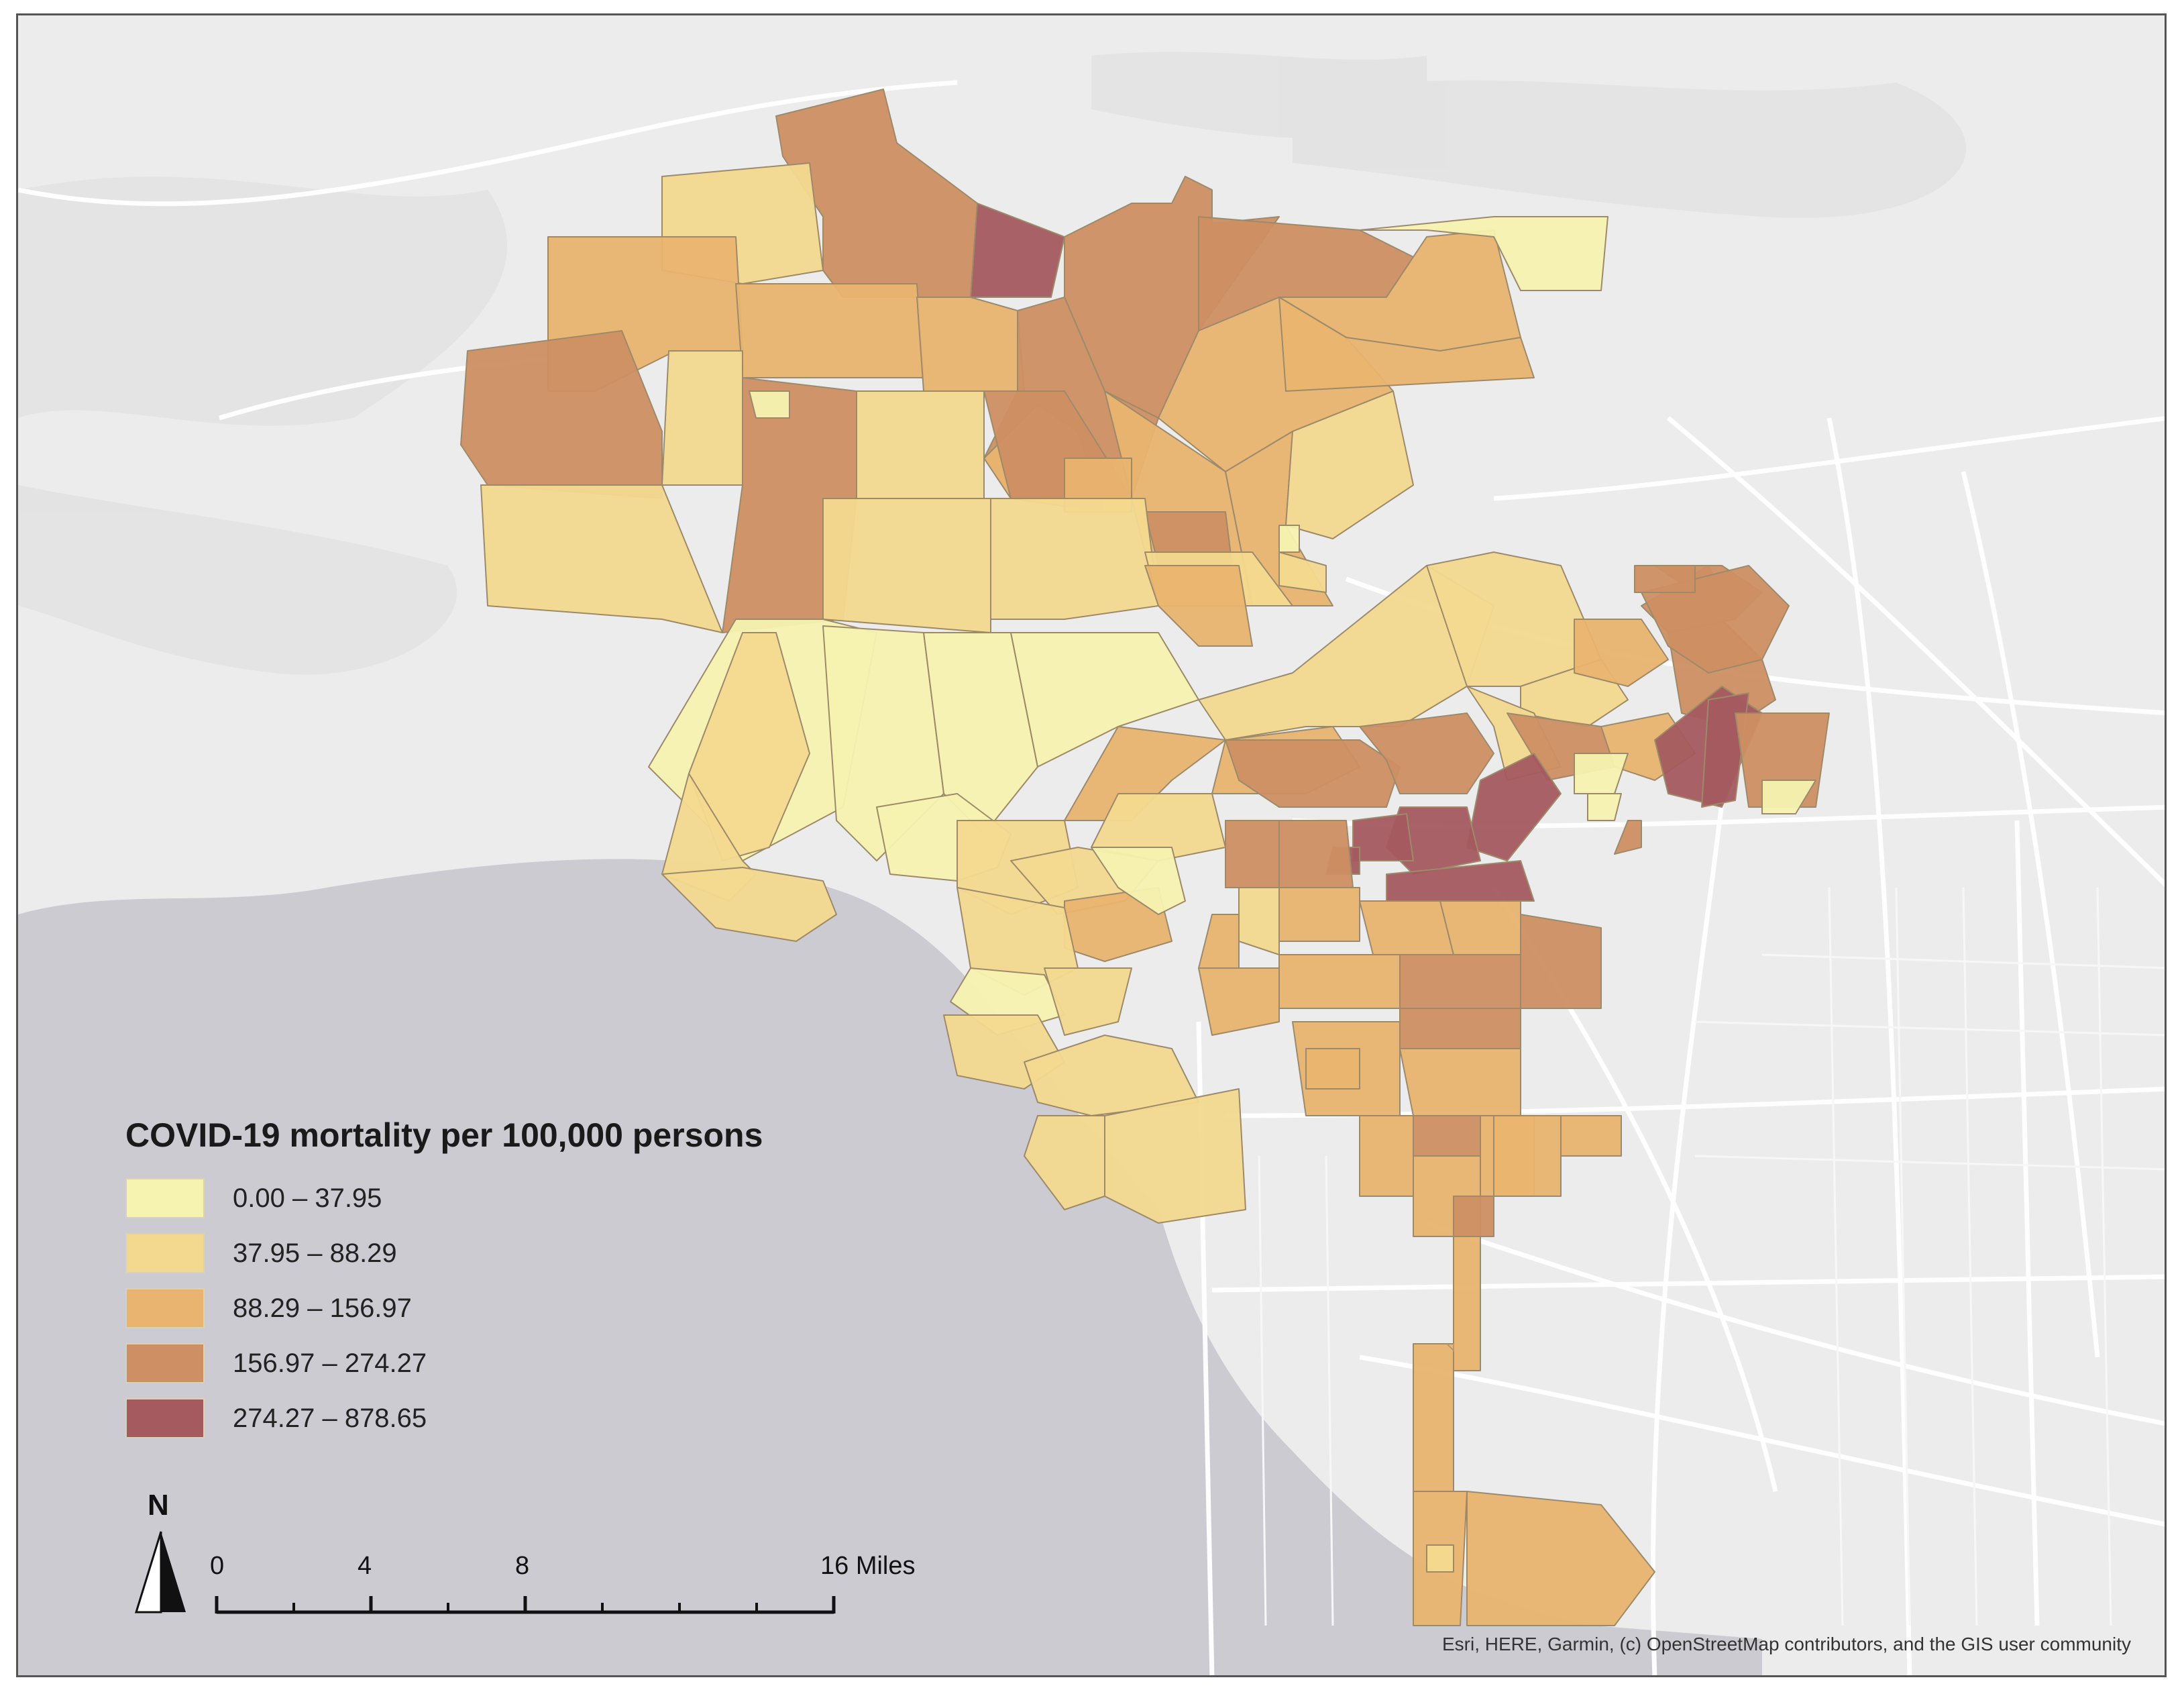  What do you see at coordinates (1450, 1348) in the screenshot?
I see `harbor-corridor-outline` at bounding box center [1450, 1348].